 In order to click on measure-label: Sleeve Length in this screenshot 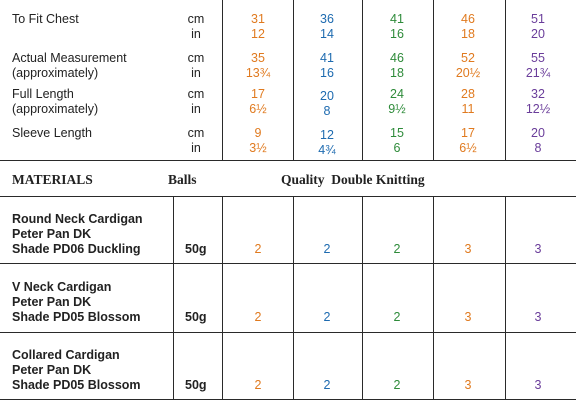, I will do `click(52, 133)`.